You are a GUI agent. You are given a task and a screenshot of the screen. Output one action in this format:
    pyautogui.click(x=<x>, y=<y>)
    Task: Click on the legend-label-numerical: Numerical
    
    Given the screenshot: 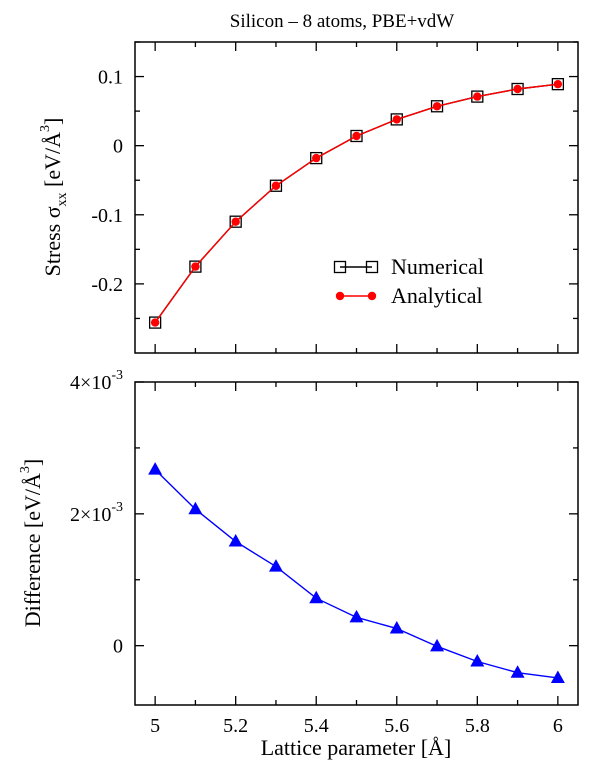 What is the action you would take?
    pyautogui.click(x=437, y=266)
    